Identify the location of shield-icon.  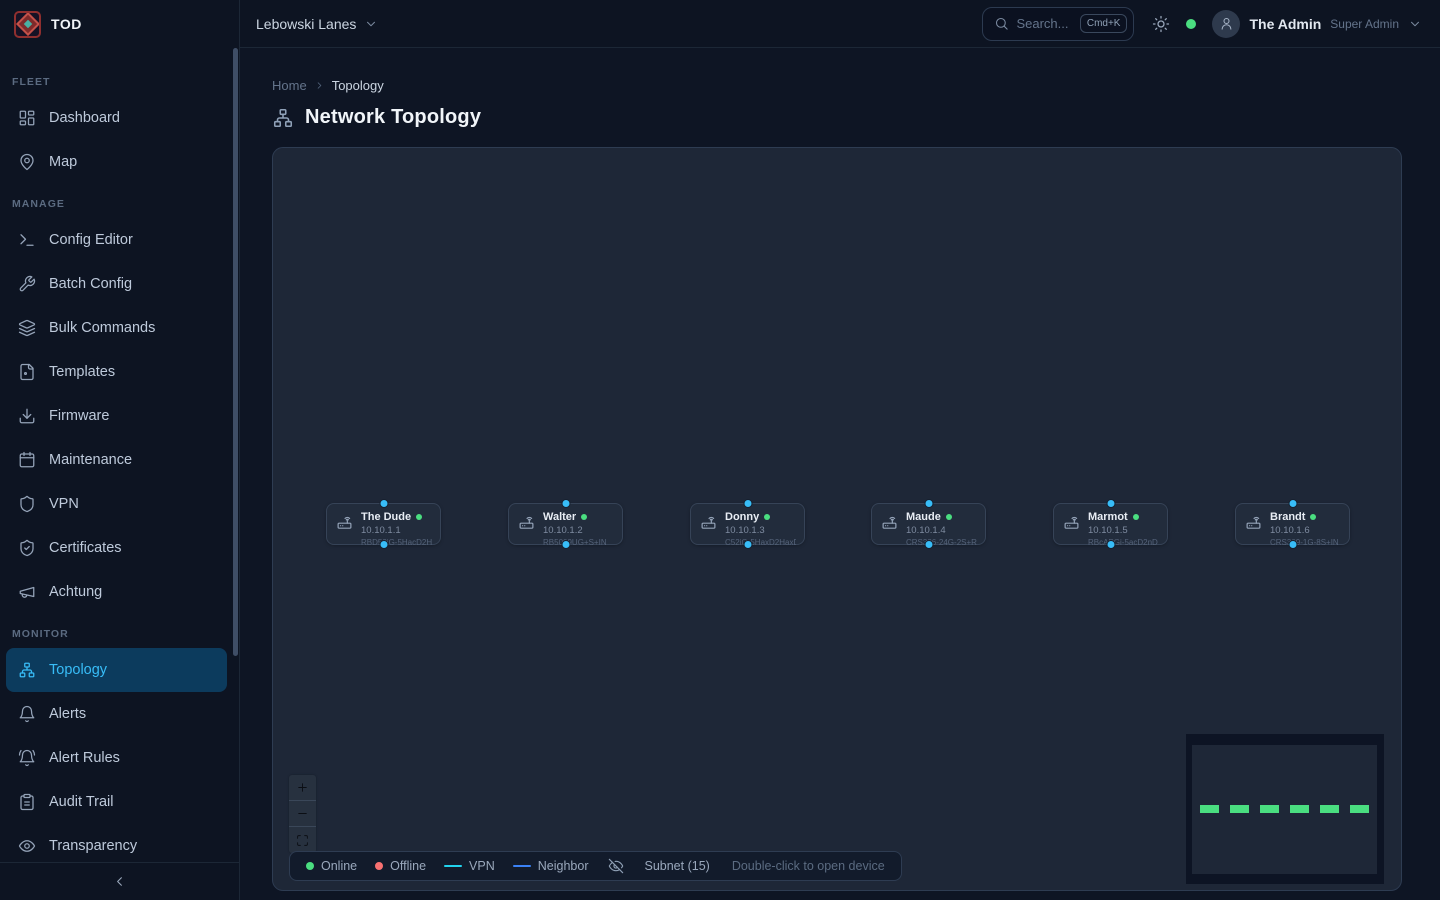
(27, 504).